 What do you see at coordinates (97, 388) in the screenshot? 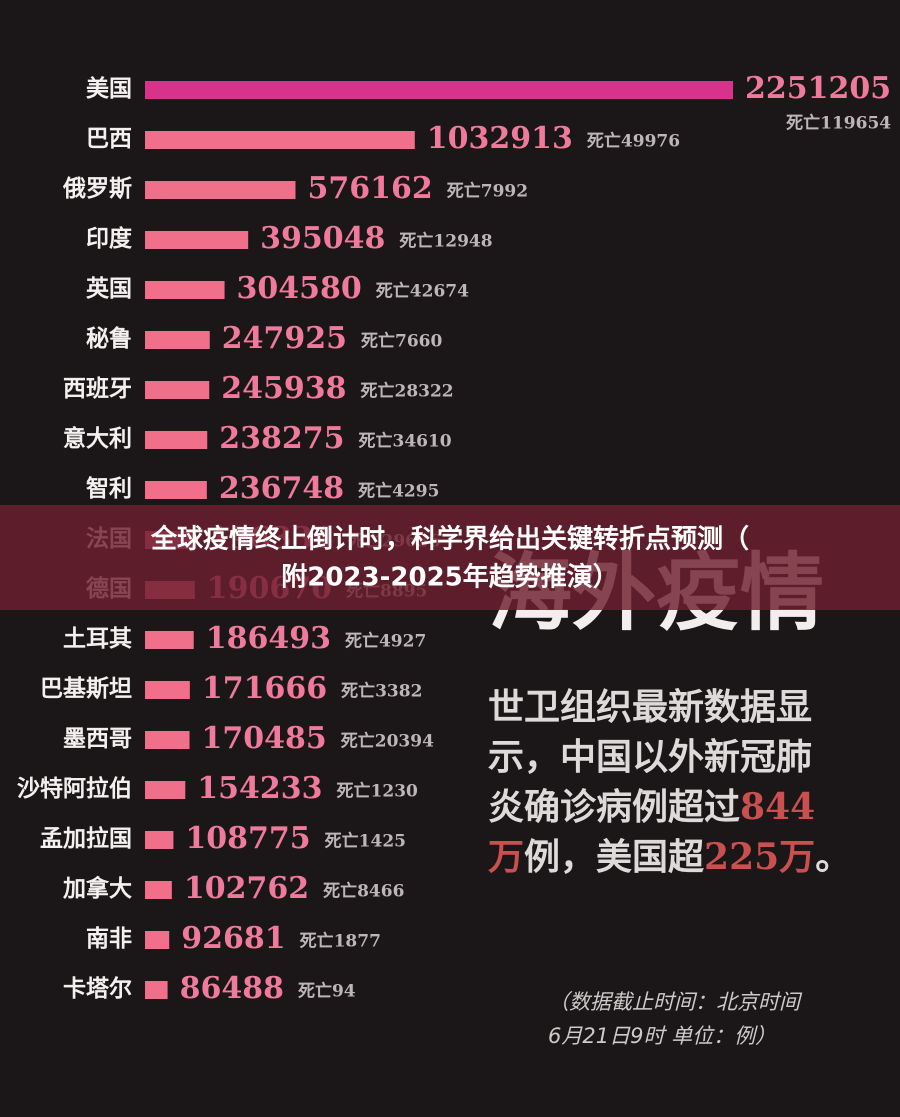
I see `country-label: 西班牙` at bounding box center [97, 388].